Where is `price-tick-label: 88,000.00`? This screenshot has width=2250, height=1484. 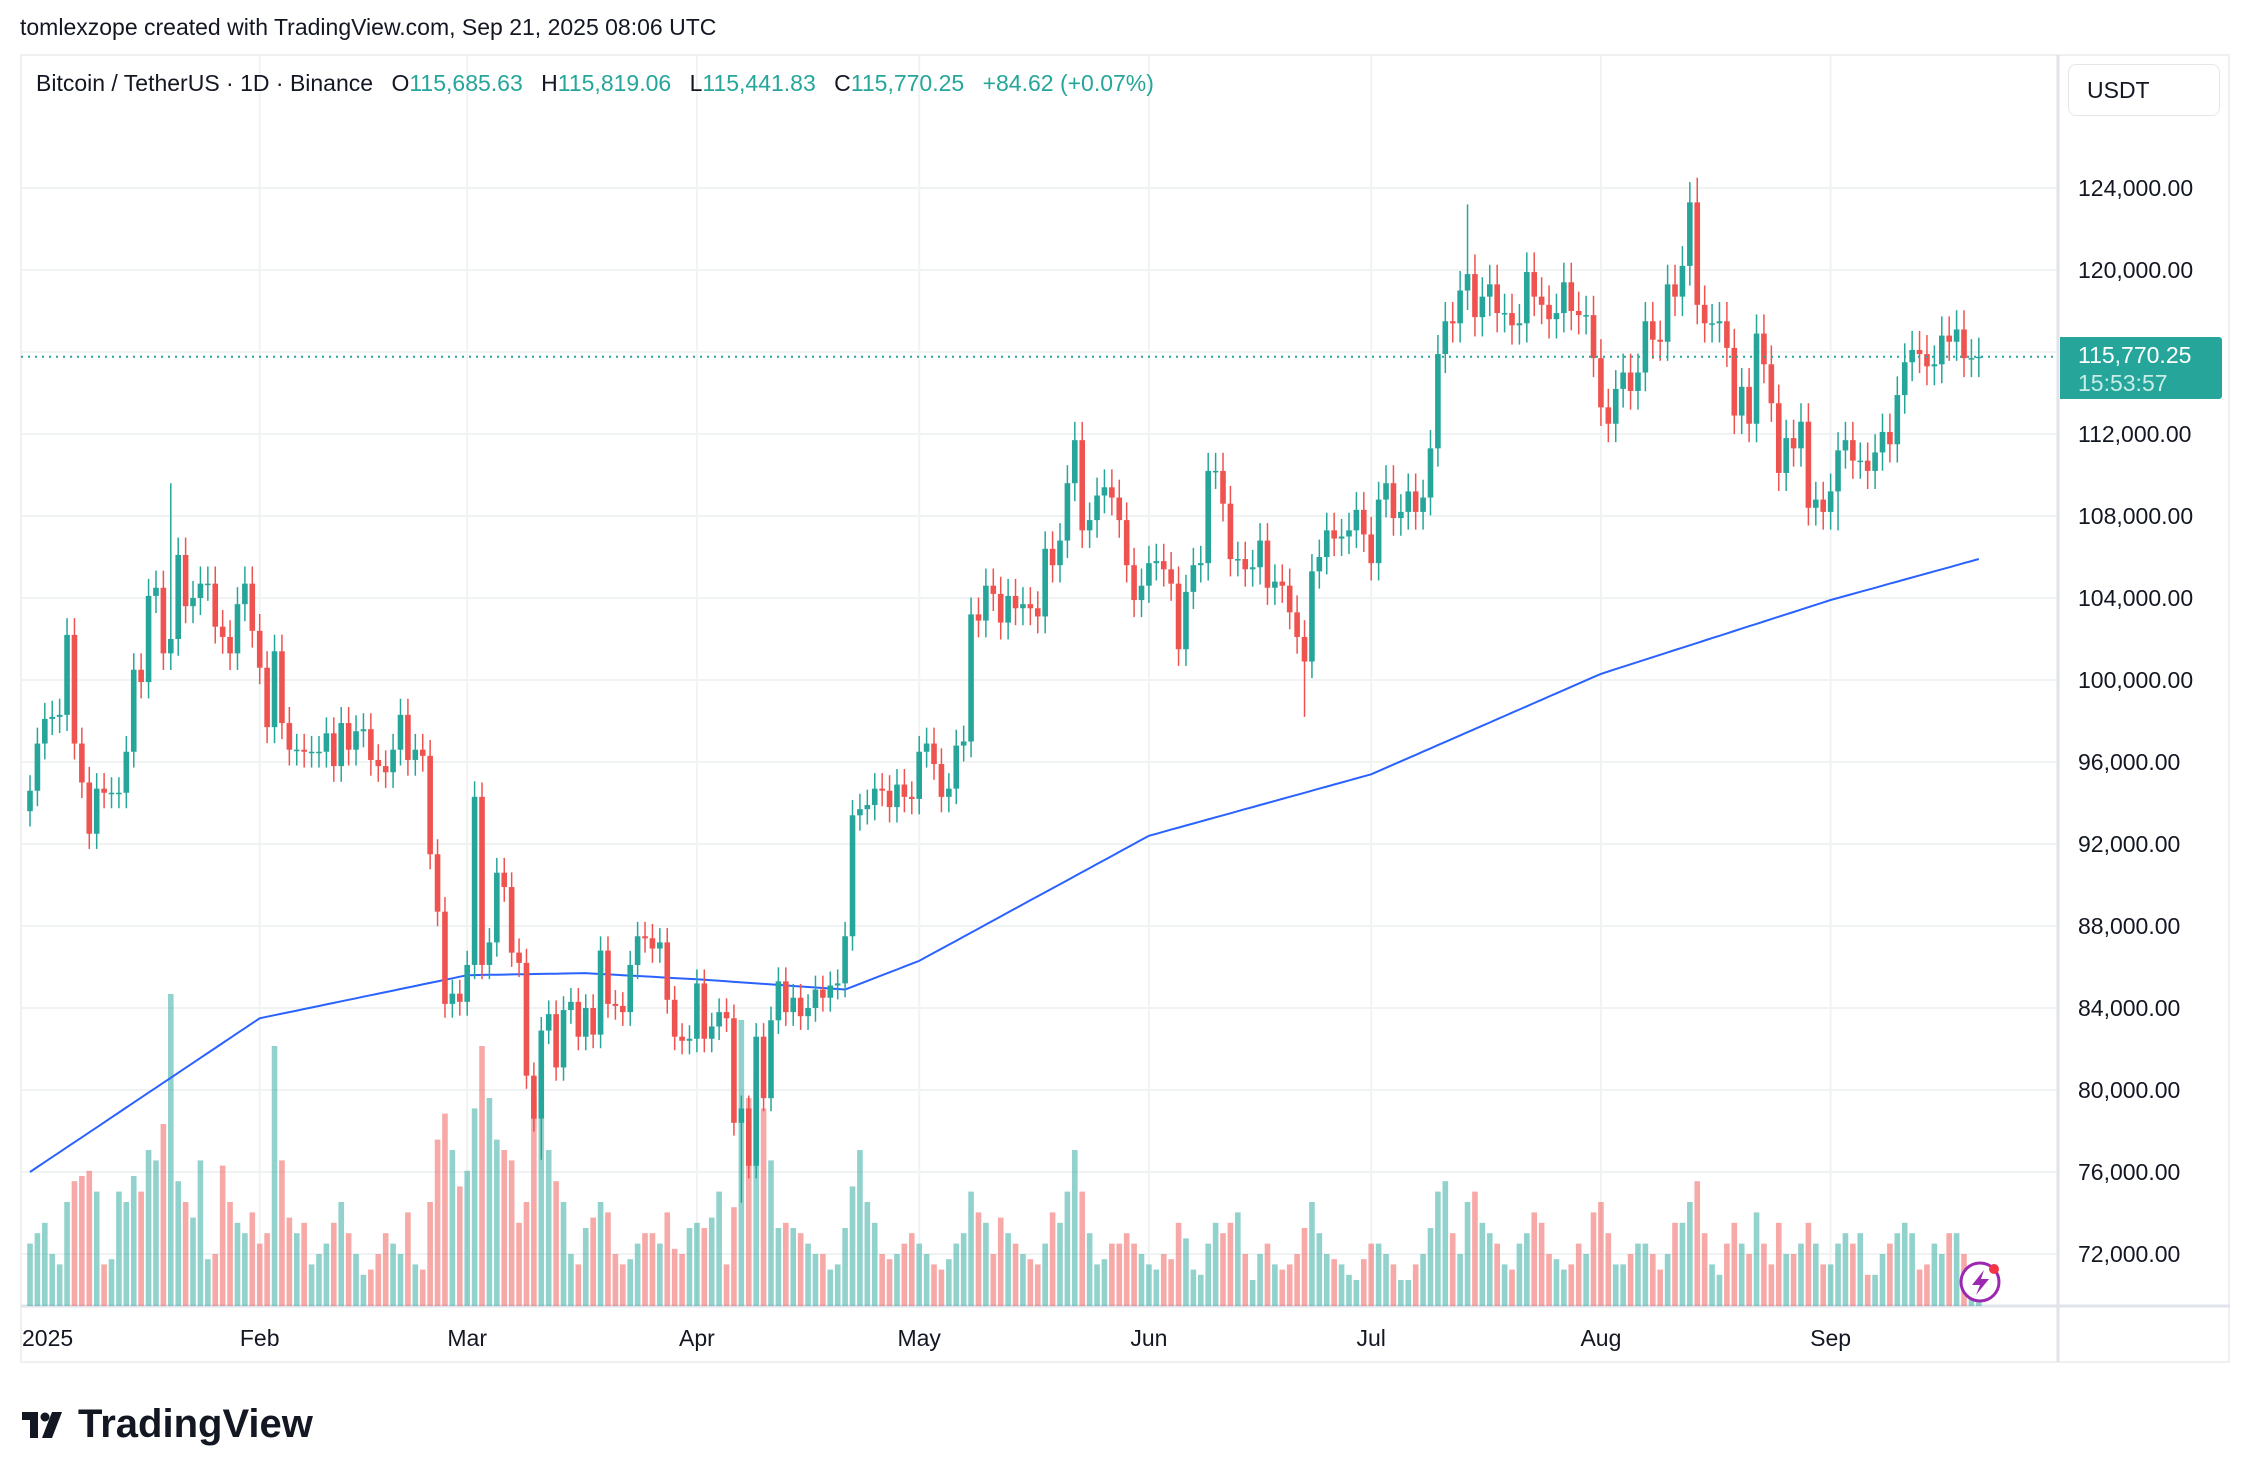
price-tick-label: 88,000.00 is located at coordinates (2129, 926).